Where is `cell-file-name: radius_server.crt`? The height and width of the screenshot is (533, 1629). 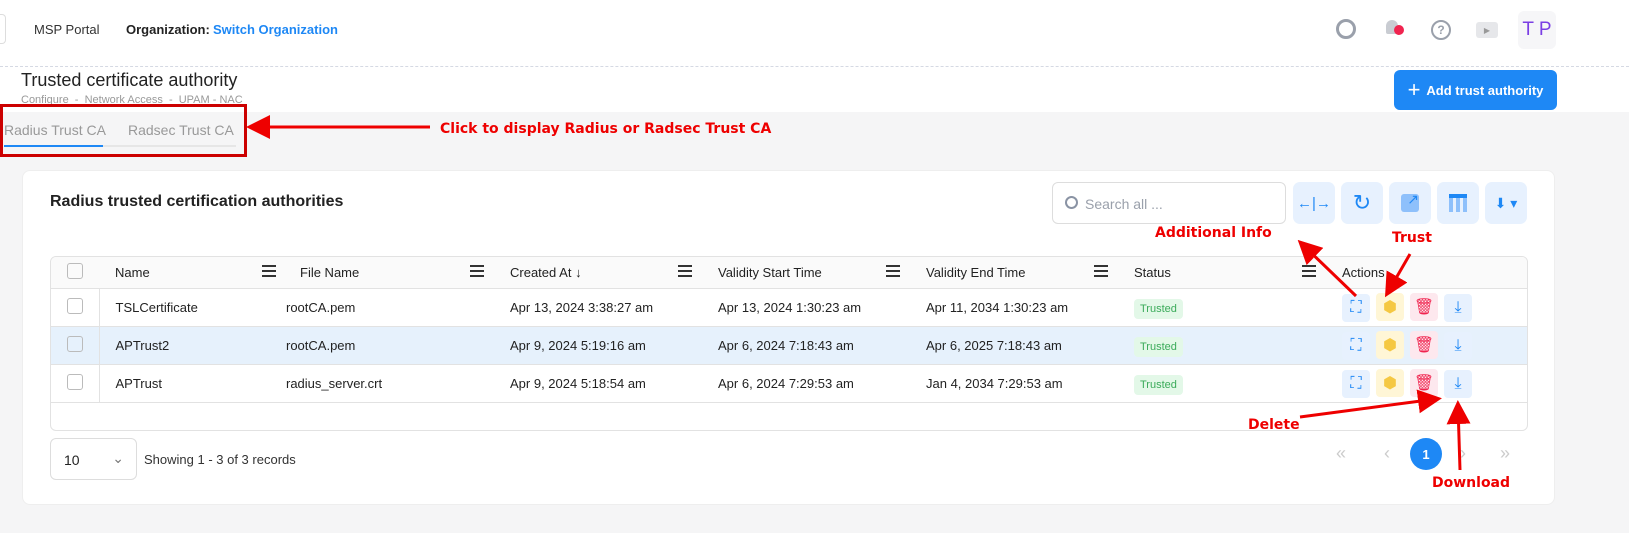
cell-file-name: radius_server.crt is located at coordinates (388, 383).